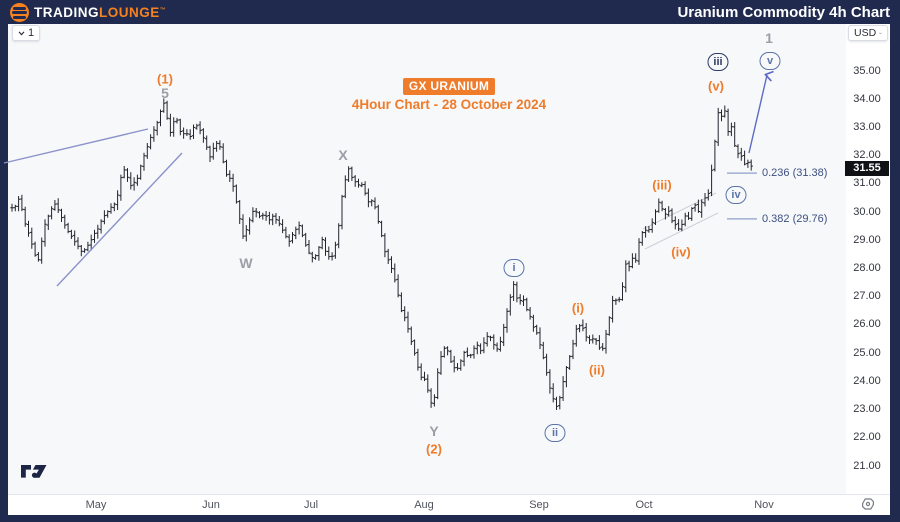 The width and height of the screenshot is (900, 522). I want to click on wave-label-ii: (ii), so click(597, 370).